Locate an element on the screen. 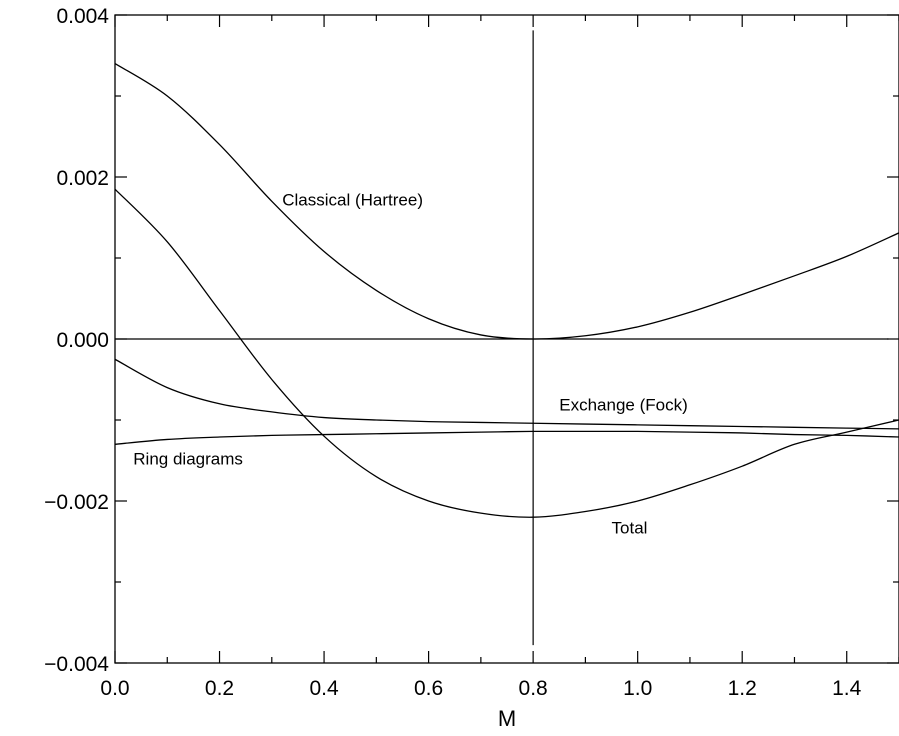  x-tick-label: 1.2 is located at coordinates (742, 688).